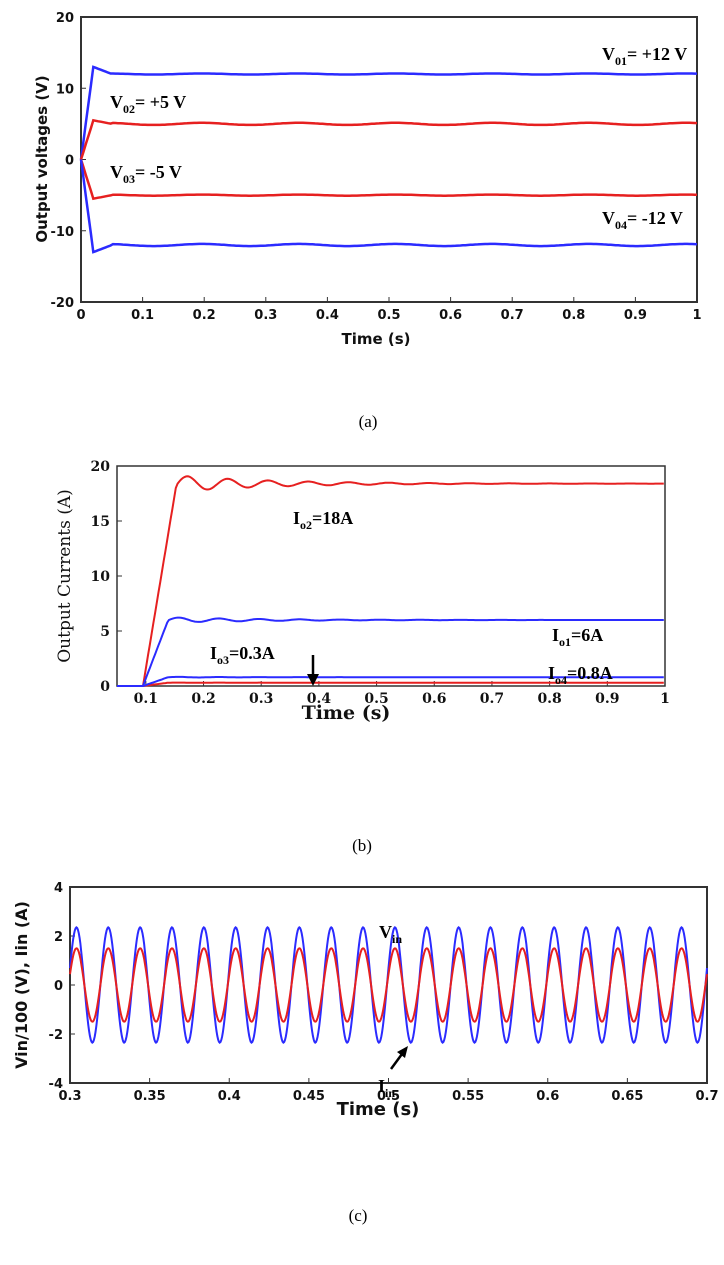  I want to click on label-v04: V04= -12 V, so click(642, 220).